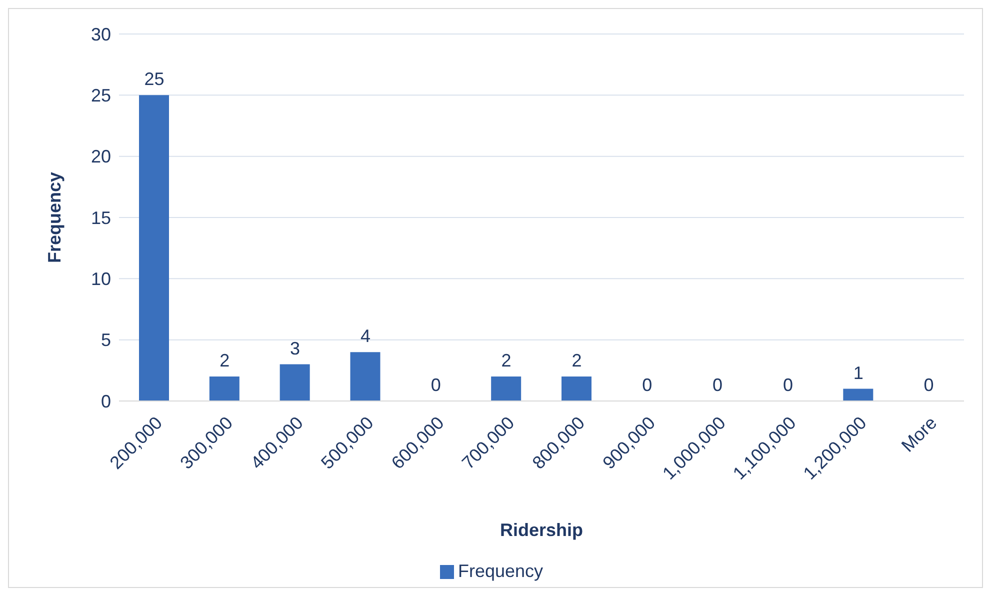  I want to click on y-tick-label: 15, so click(100, 218).